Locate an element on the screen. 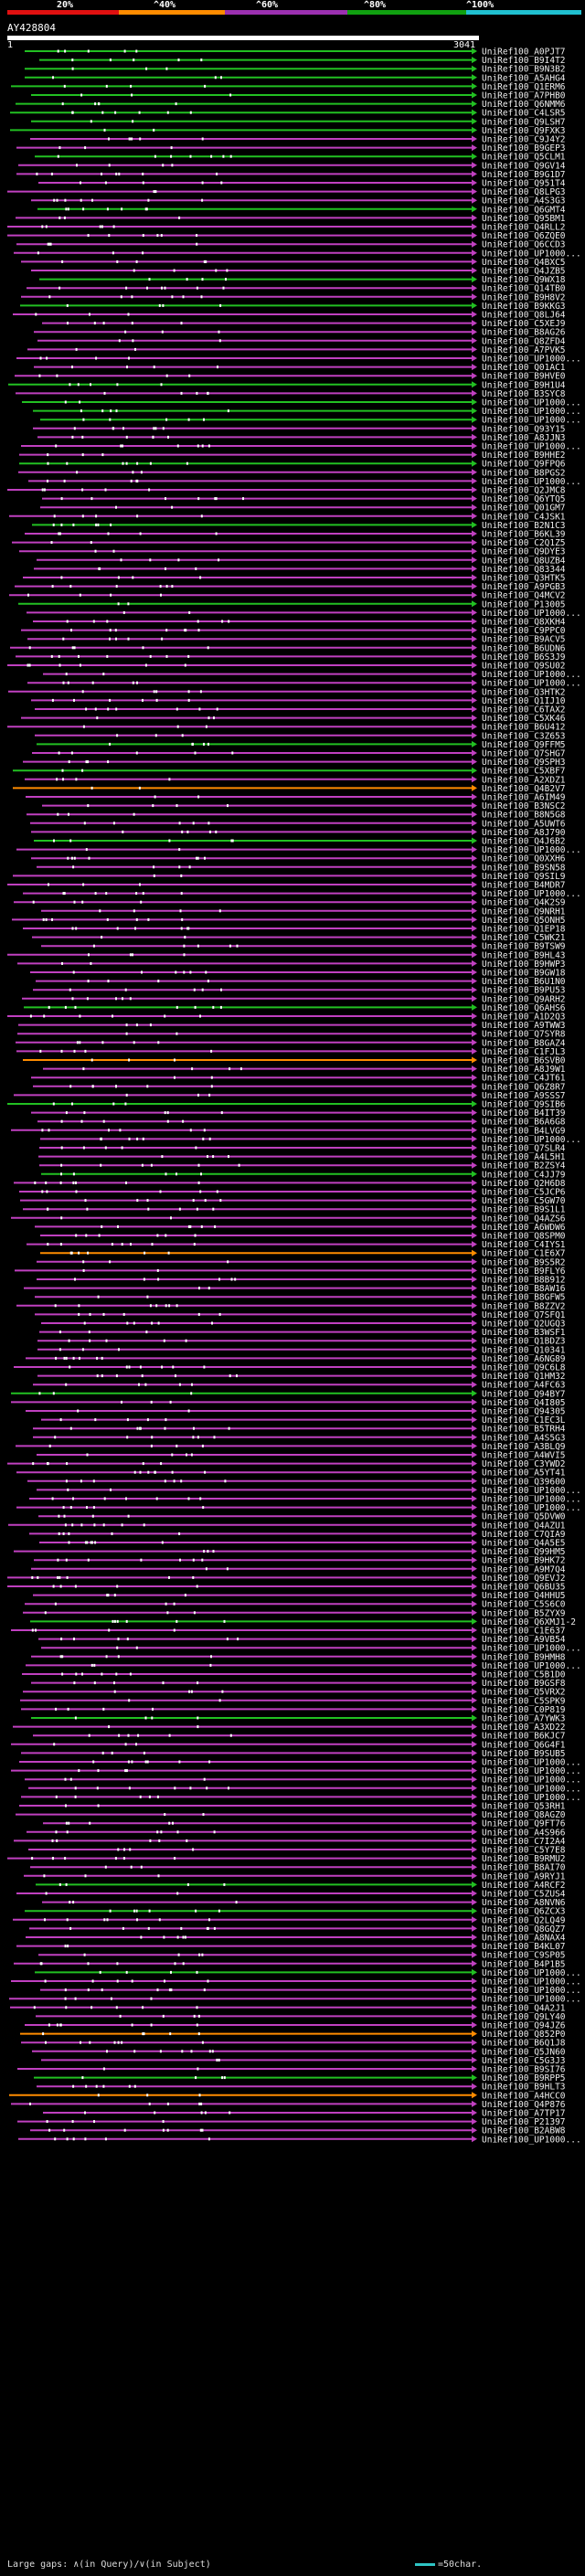 This screenshot has height=2576, width=585. hit-label: UniRef100_Q8AGZ0 is located at coordinates (524, 1815).